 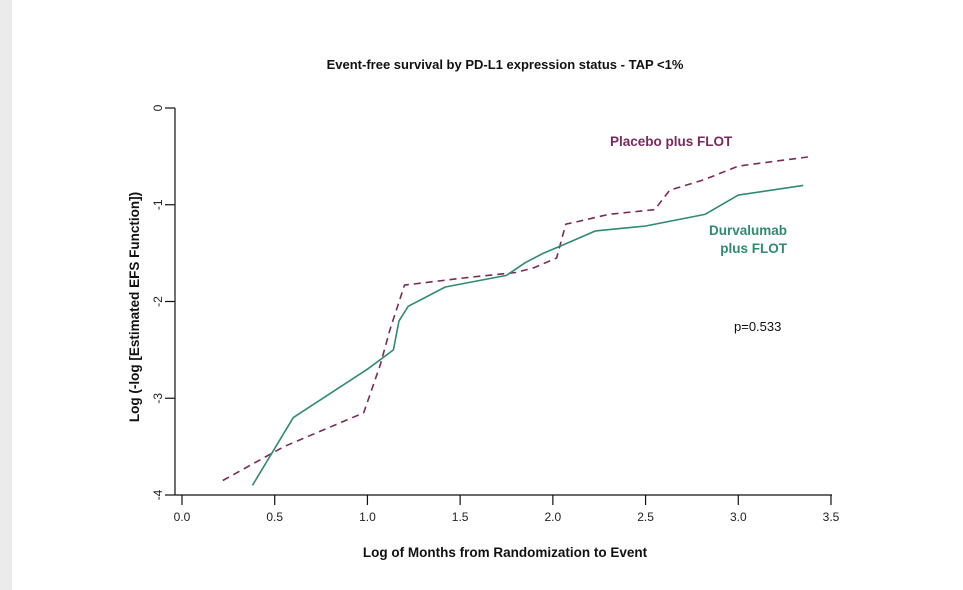 What do you see at coordinates (274, 517) in the screenshot?
I see `x-tick-label: 0.5` at bounding box center [274, 517].